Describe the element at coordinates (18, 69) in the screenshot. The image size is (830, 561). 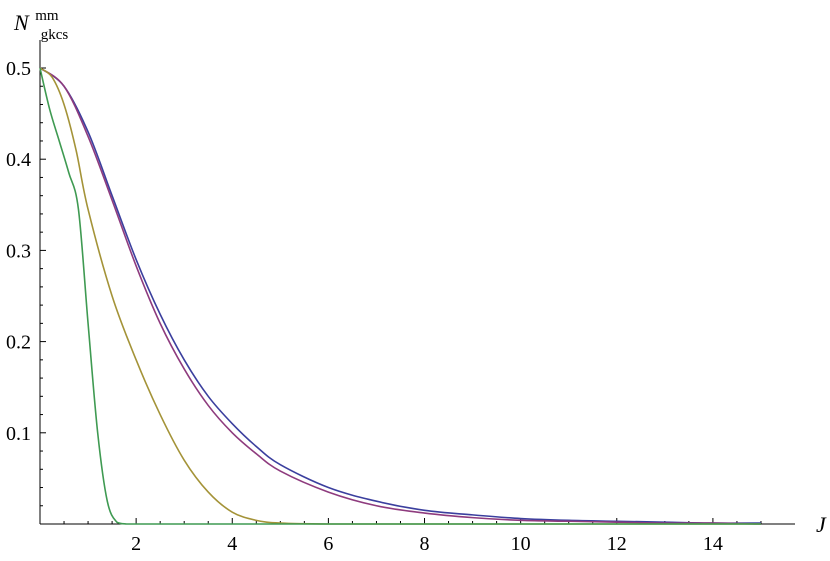
I see `y-tick-label: 0.5` at that location.